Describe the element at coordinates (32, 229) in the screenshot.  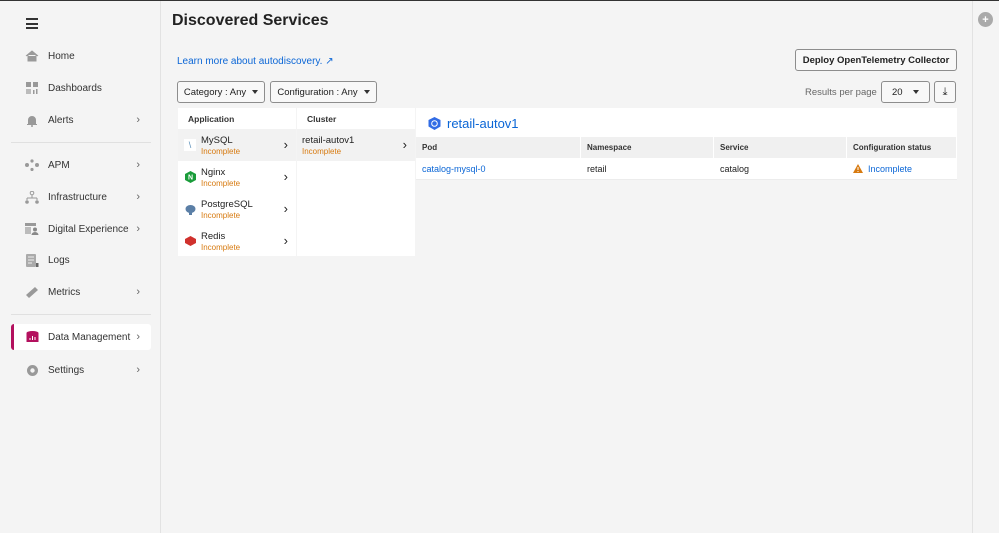
I see `digital-experience-icon` at that location.